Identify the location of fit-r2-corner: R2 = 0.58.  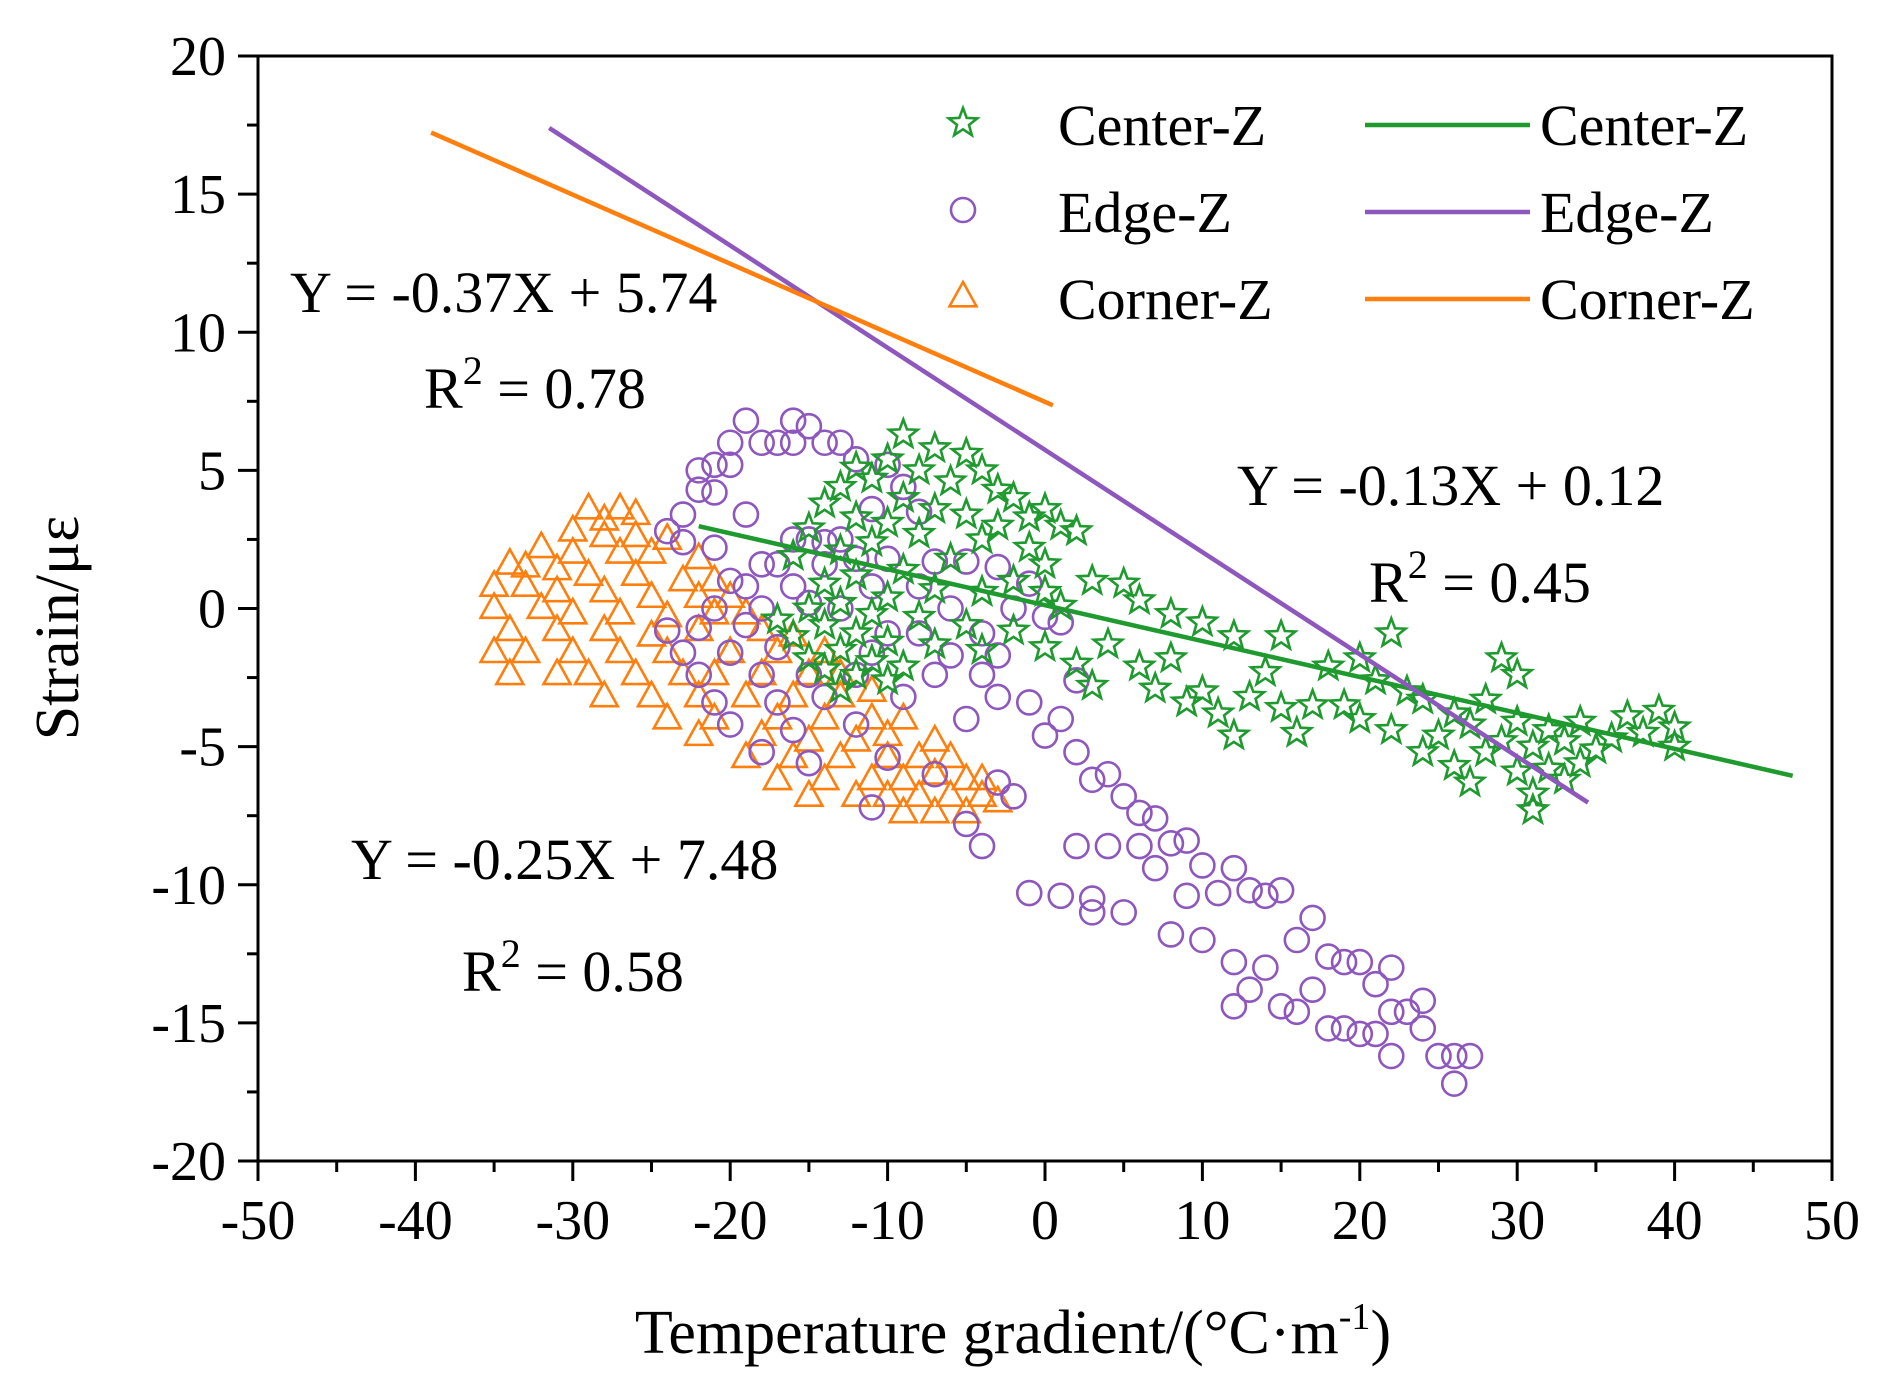
(573, 967).